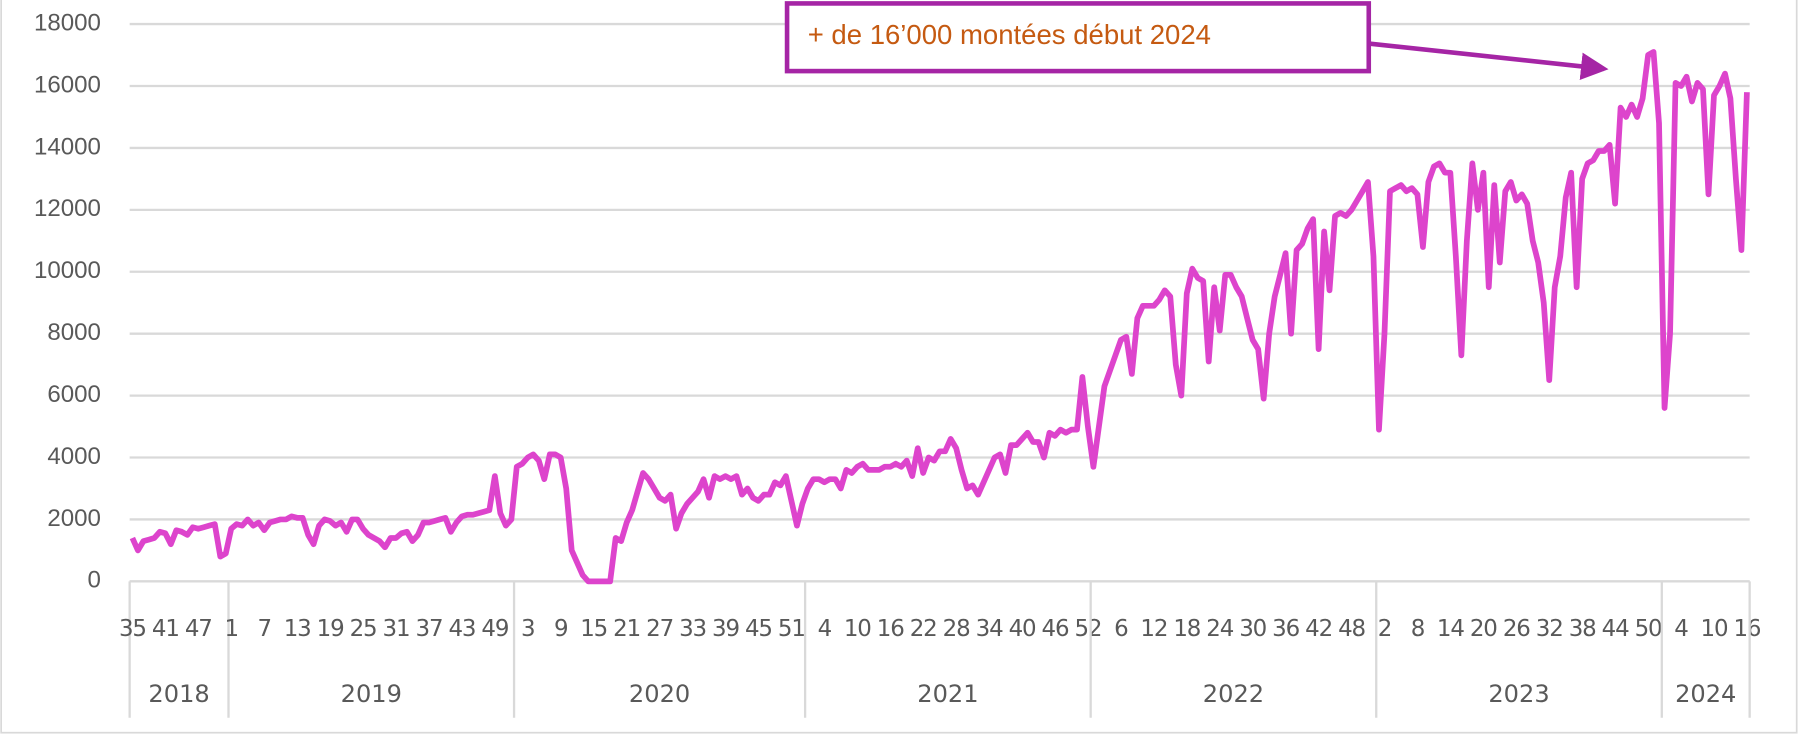 This screenshot has width=1799, height=735. Describe the element at coordinates (1351, 629) in the screenshot. I see `x-tick-label: 48` at that location.